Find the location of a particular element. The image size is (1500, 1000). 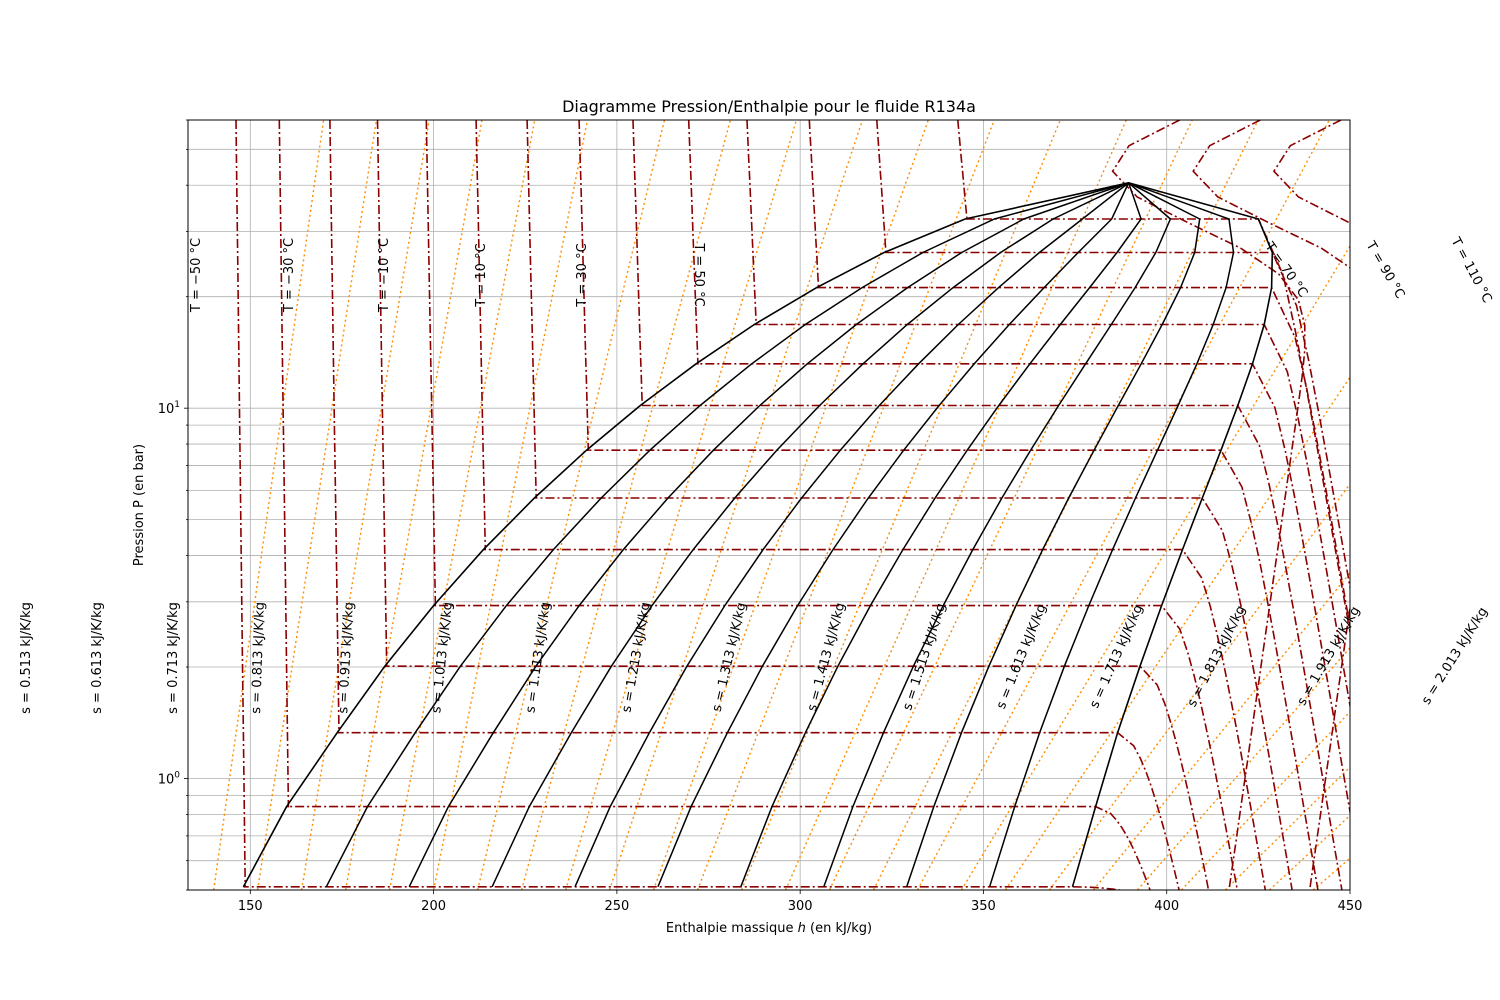

x-tick-label: 200 is located at coordinates (433, 906).